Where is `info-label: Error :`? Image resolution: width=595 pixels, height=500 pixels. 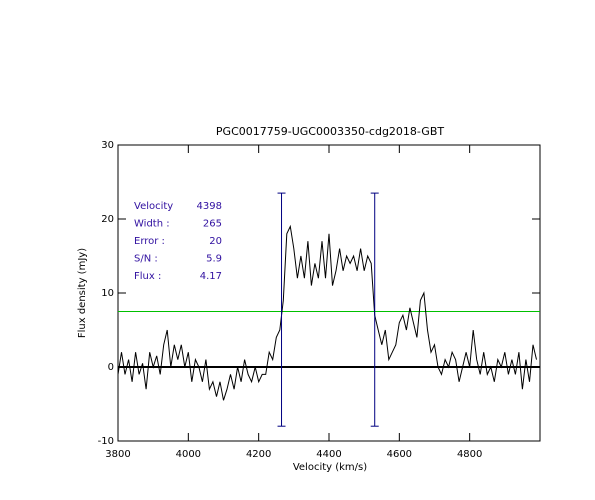 info-label: Error : is located at coordinates (149, 241).